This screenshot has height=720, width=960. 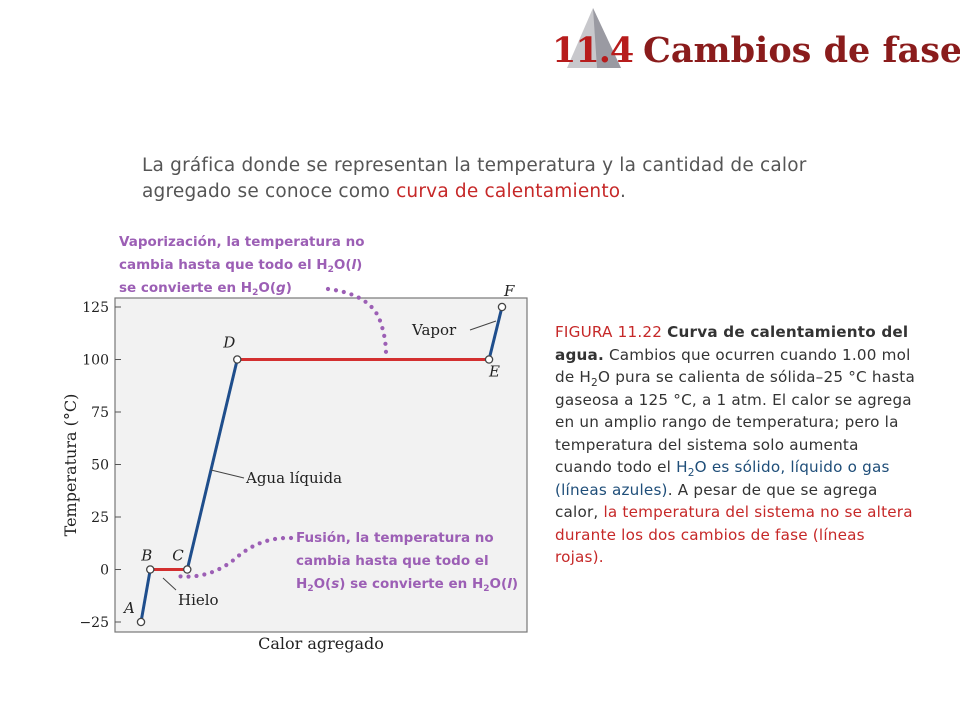 What do you see at coordinates (128, 608) in the screenshot?
I see `point-label-A: A` at bounding box center [128, 608].